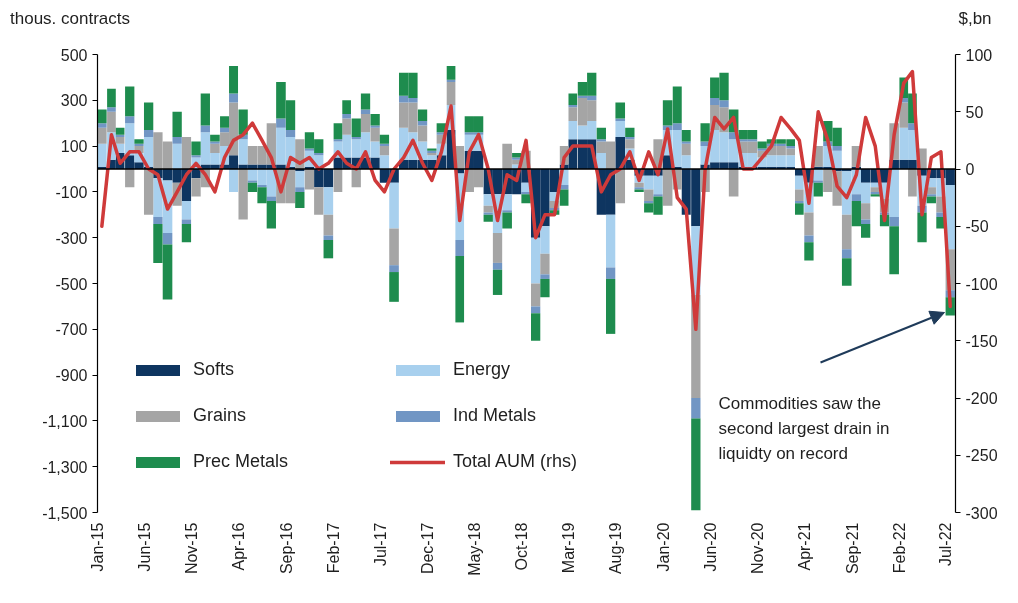 This screenshot has width=1018, height=603. I want to click on legend-label: Ind Metals, so click(495, 415).